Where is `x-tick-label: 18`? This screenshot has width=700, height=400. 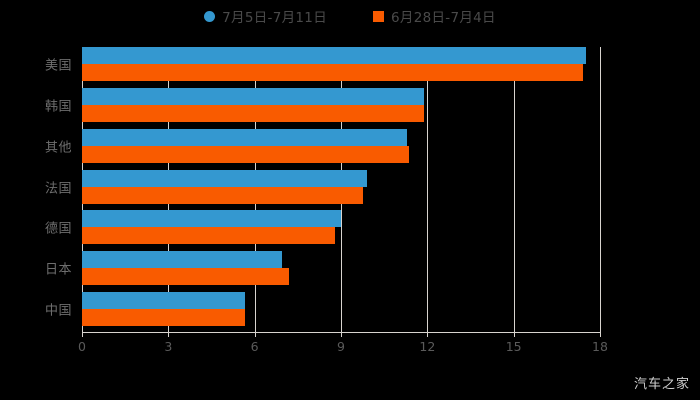
x-tick-label: 18 is located at coordinates (600, 346).